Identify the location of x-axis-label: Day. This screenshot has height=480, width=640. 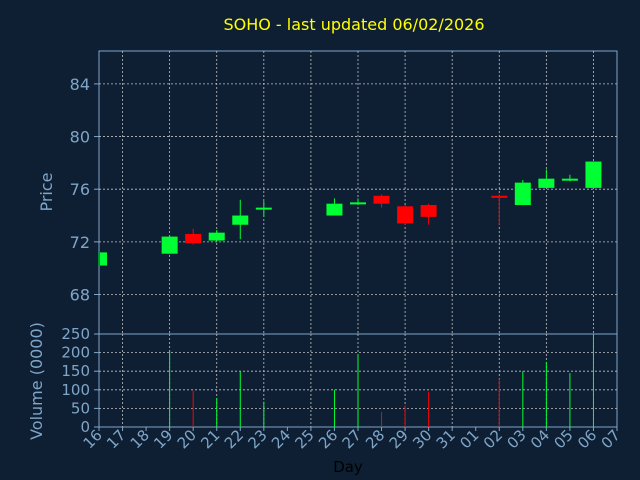
(348, 467).